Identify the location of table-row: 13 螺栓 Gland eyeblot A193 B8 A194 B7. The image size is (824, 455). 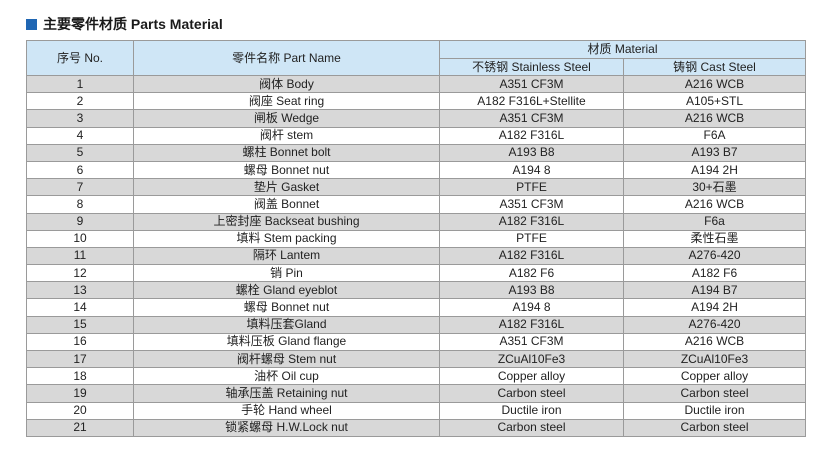
(416, 290).